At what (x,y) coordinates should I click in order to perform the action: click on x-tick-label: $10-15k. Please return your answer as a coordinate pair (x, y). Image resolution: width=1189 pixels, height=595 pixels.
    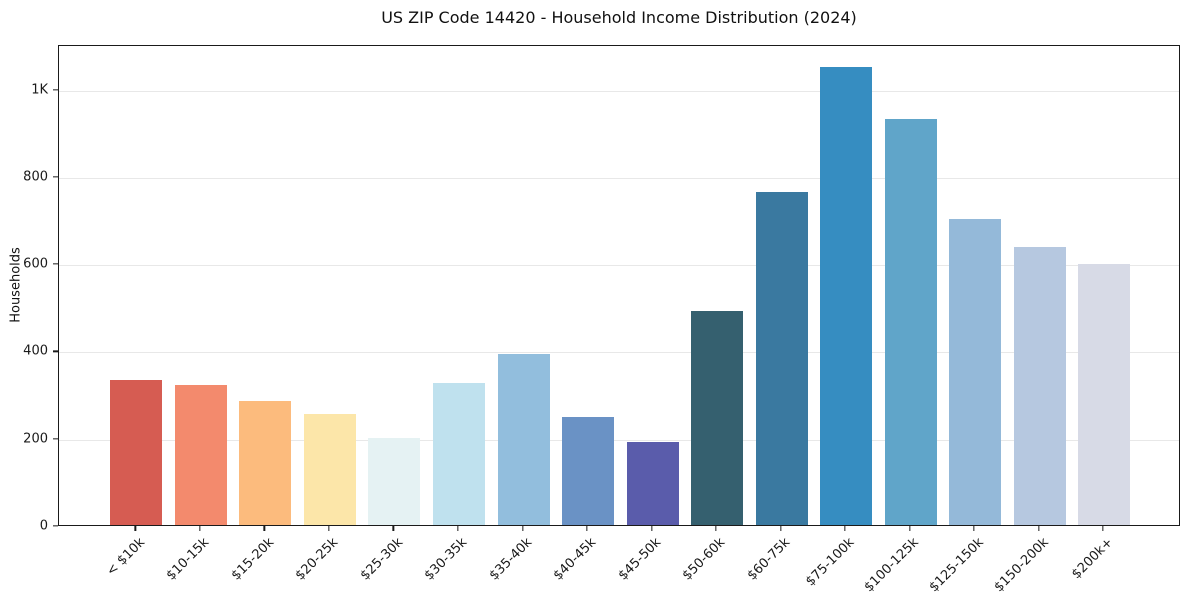
    Looking at the image, I should click on (188, 559).